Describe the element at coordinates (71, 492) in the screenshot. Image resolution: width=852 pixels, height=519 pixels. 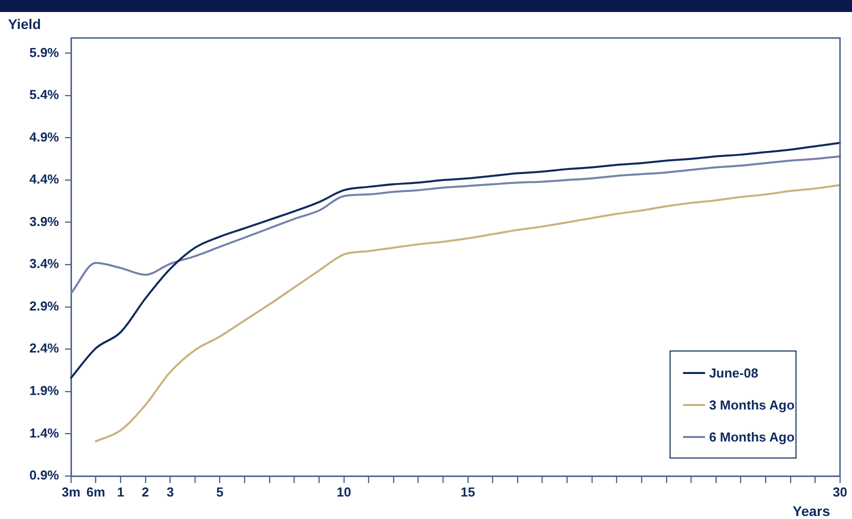
I see `x-tick-label: 3m` at that location.